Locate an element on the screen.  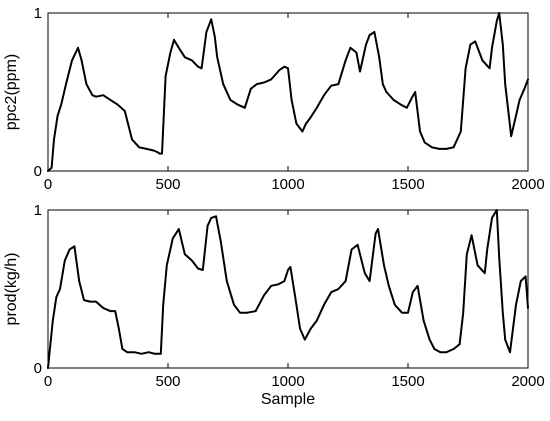
y-tick-label: 0 is located at coordinates (38, 368).